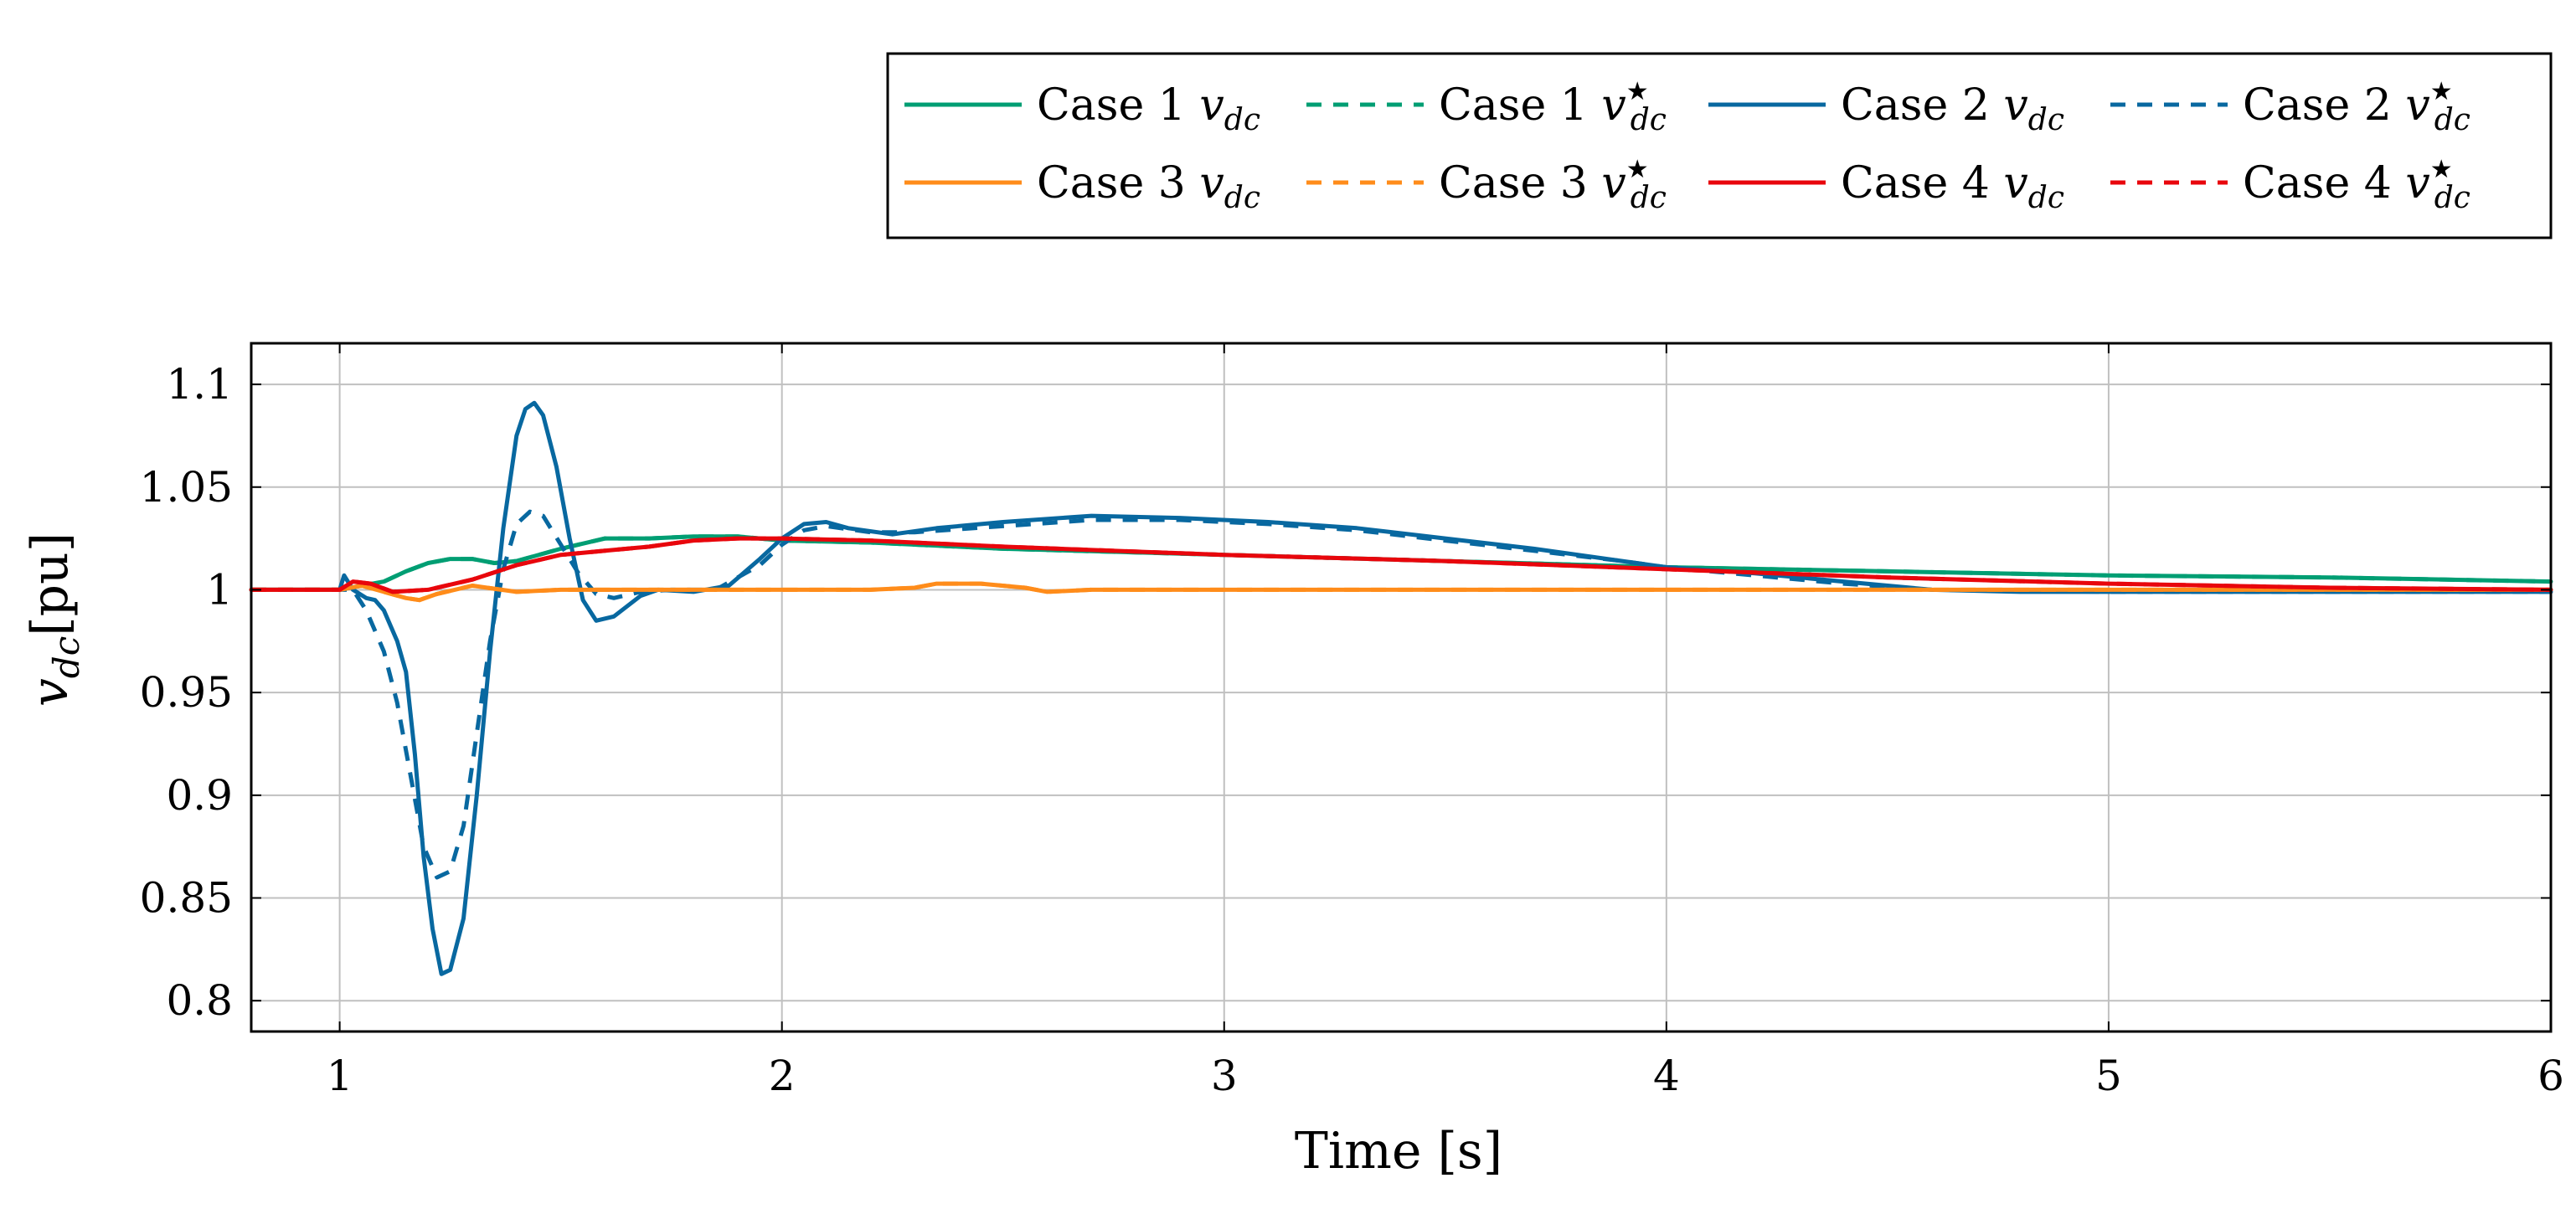 This screenshot has width=2576, height=1209. I want to click on legend-label-6: Case 3 v★ dc, so click(1553, 185).